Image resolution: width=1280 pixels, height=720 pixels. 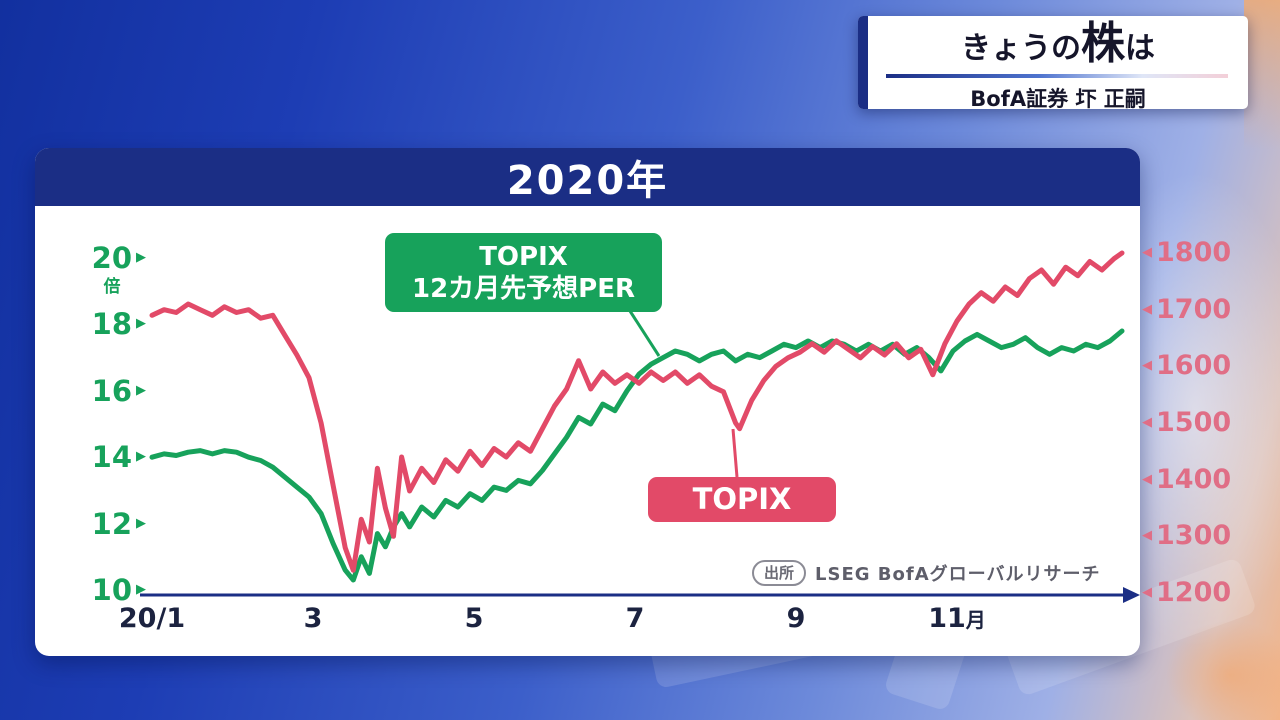 What do you see at coordinates (742, 499) in the screenshot?
I see `topix-series-label: TOPIX` at bounding box center [742, 499].